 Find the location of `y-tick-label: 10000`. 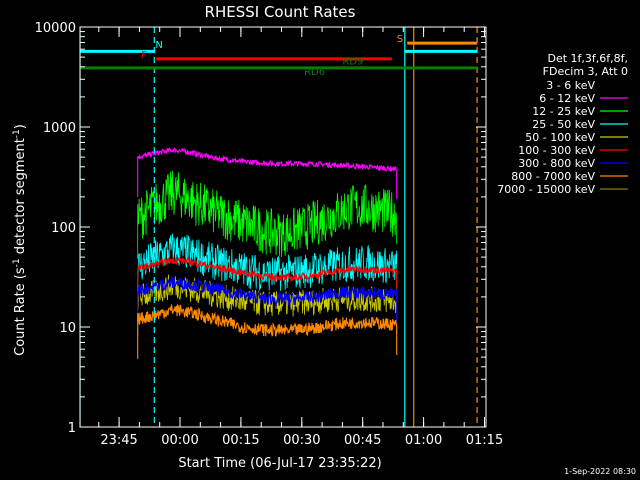

y-tick-label: 10000 is located at coordinates (55, 28).